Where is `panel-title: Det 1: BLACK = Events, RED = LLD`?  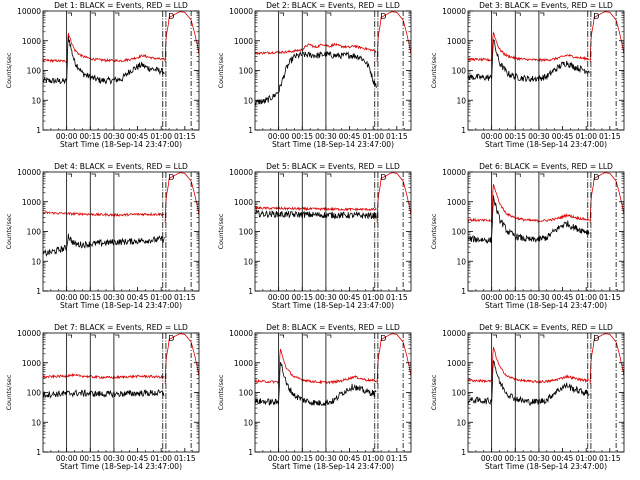 panel-title: Det 1: BLACK = Events, RED = LLD is located at coordinates (121, 5).